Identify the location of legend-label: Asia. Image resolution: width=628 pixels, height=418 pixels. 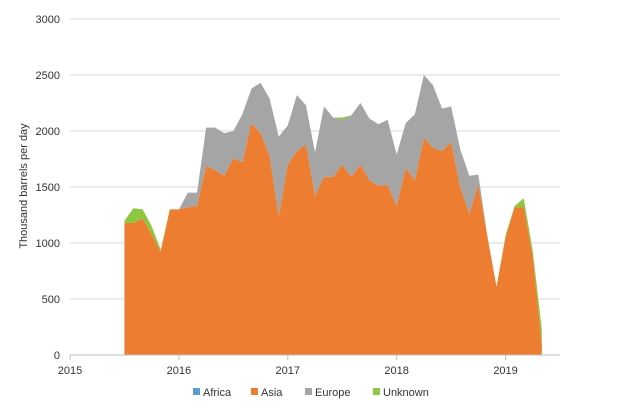
(272, 393).